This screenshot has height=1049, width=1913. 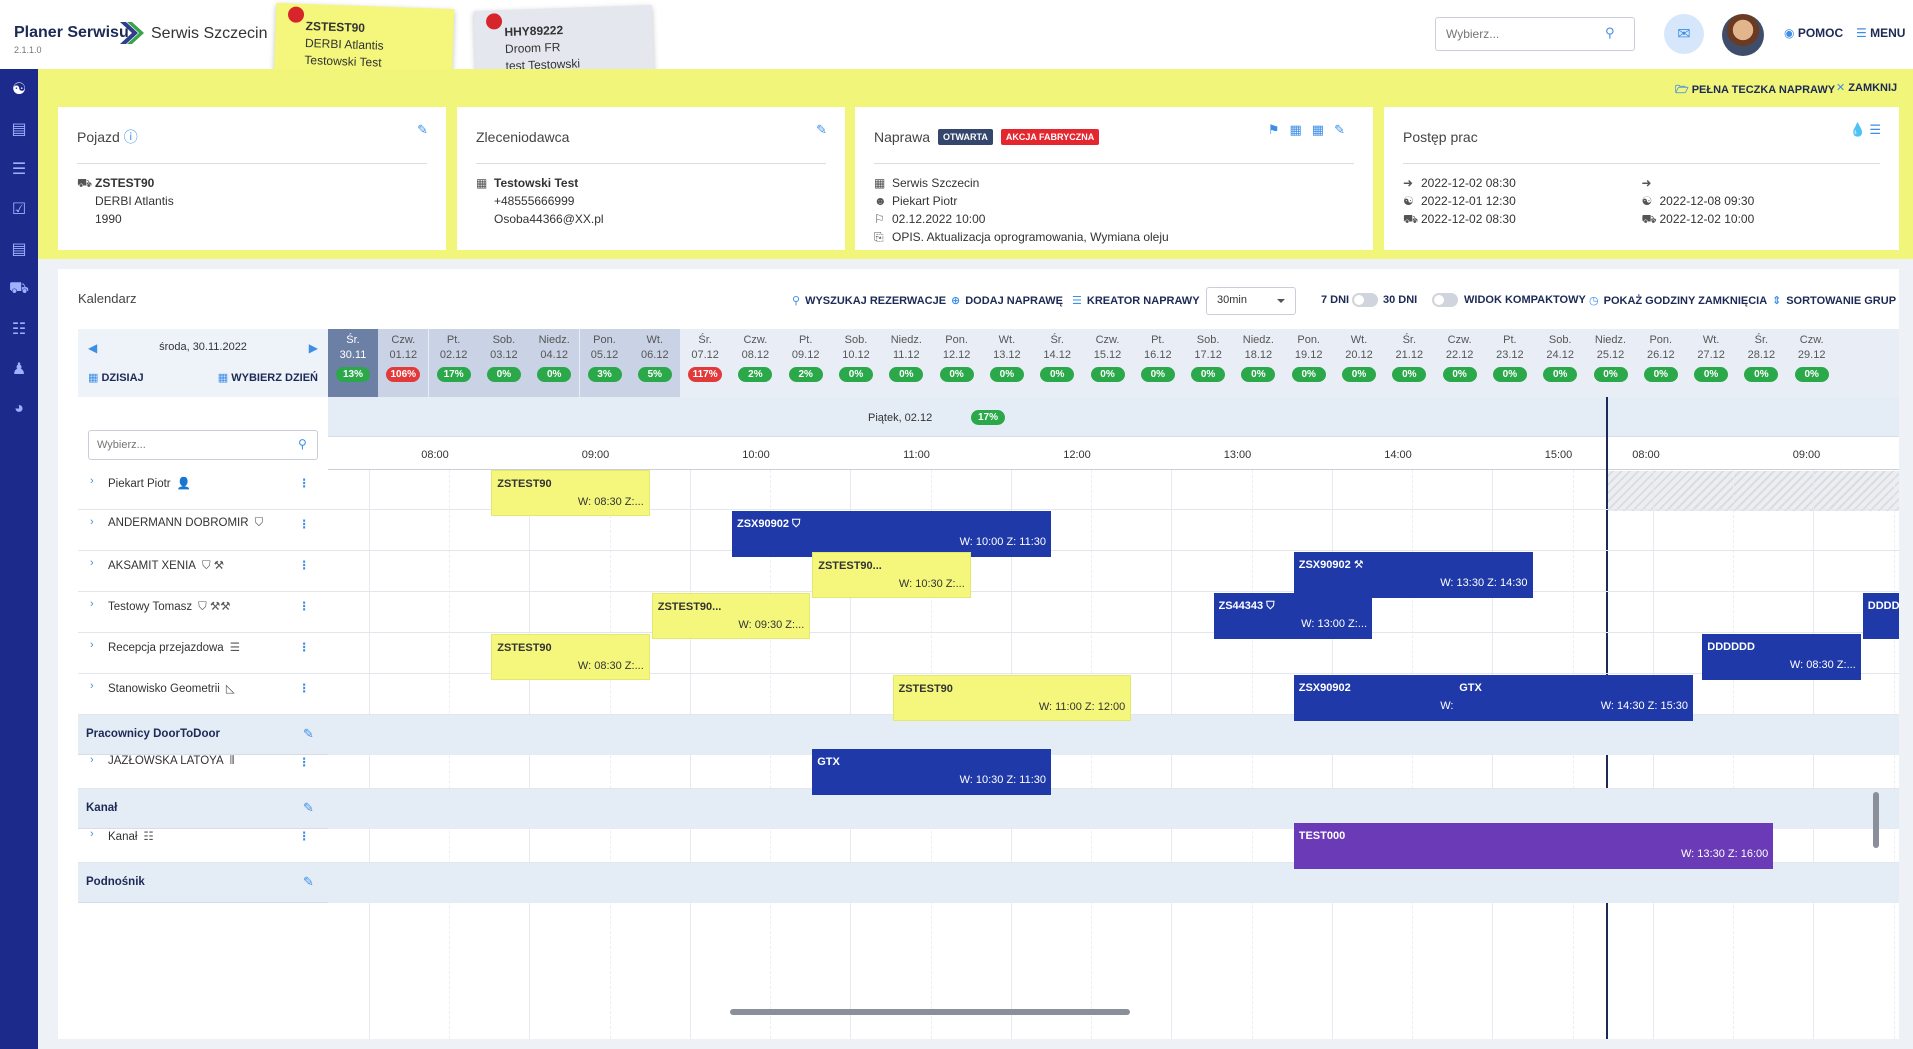 I want to click on day-column-header: Wt. 20.12 0%, so click(x=1359, y=363).